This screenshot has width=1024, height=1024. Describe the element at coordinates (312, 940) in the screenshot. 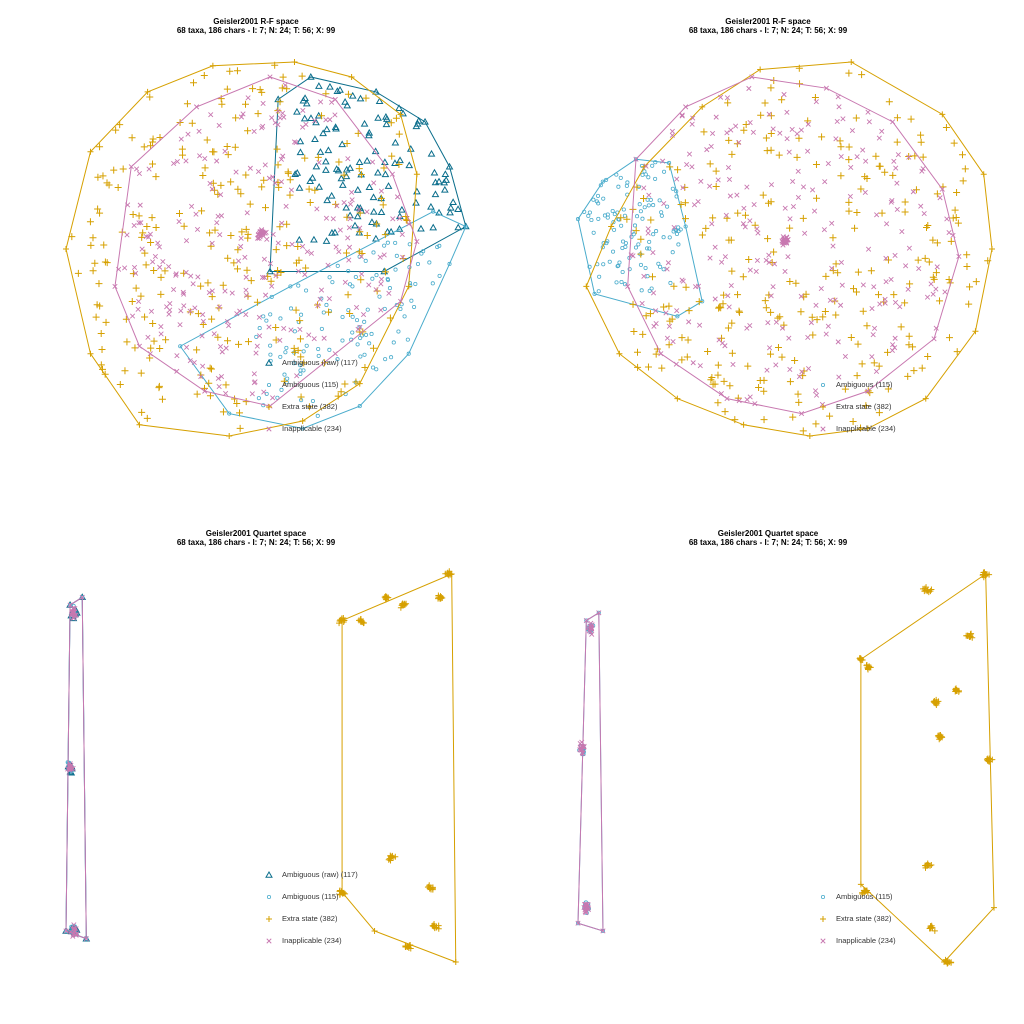

I see `legend-label: Inapplicable (234)` at that location.